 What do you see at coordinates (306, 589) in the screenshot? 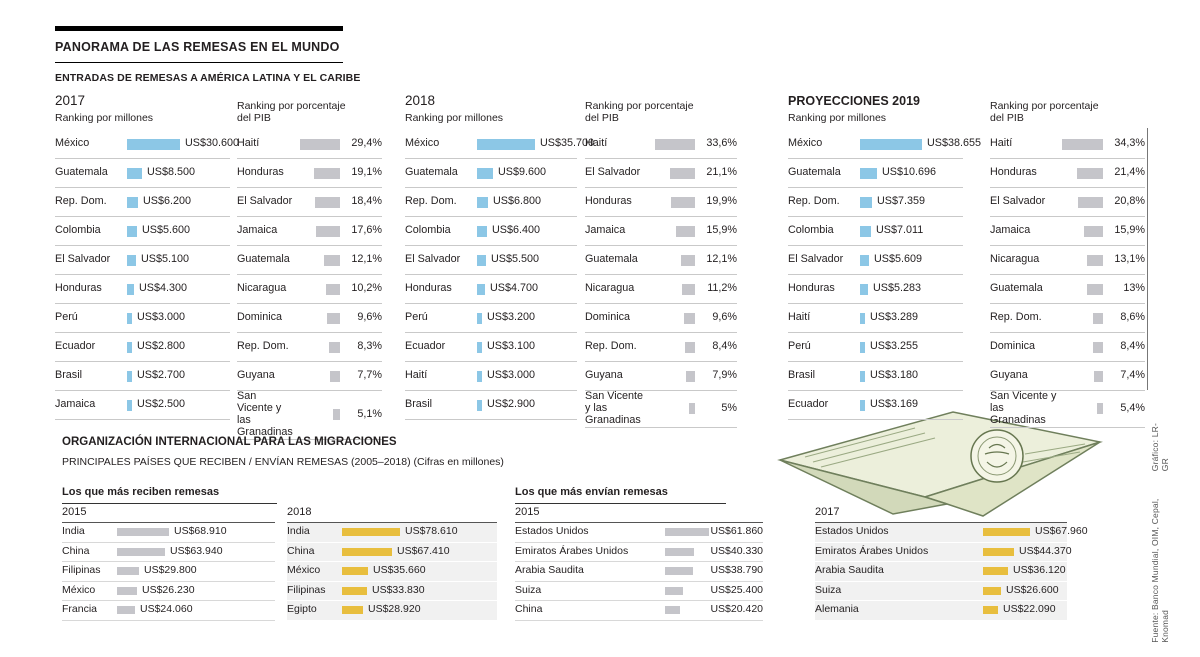
I see `country-label: Filipinas` at bounding box center [306, 589].